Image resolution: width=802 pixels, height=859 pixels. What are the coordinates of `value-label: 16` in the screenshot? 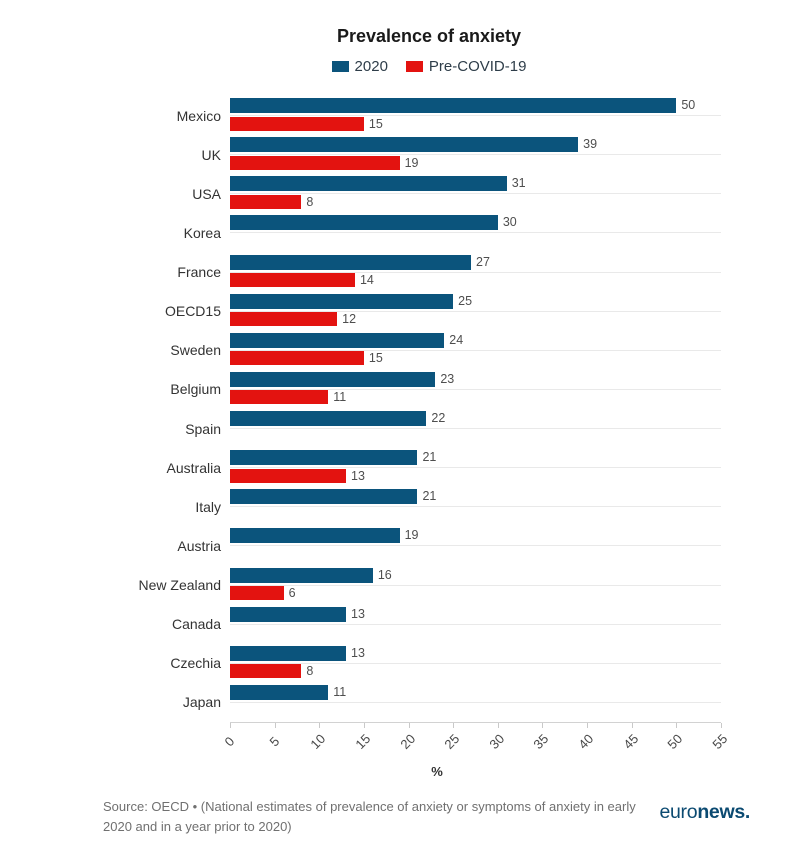 It's located at (384, 574).